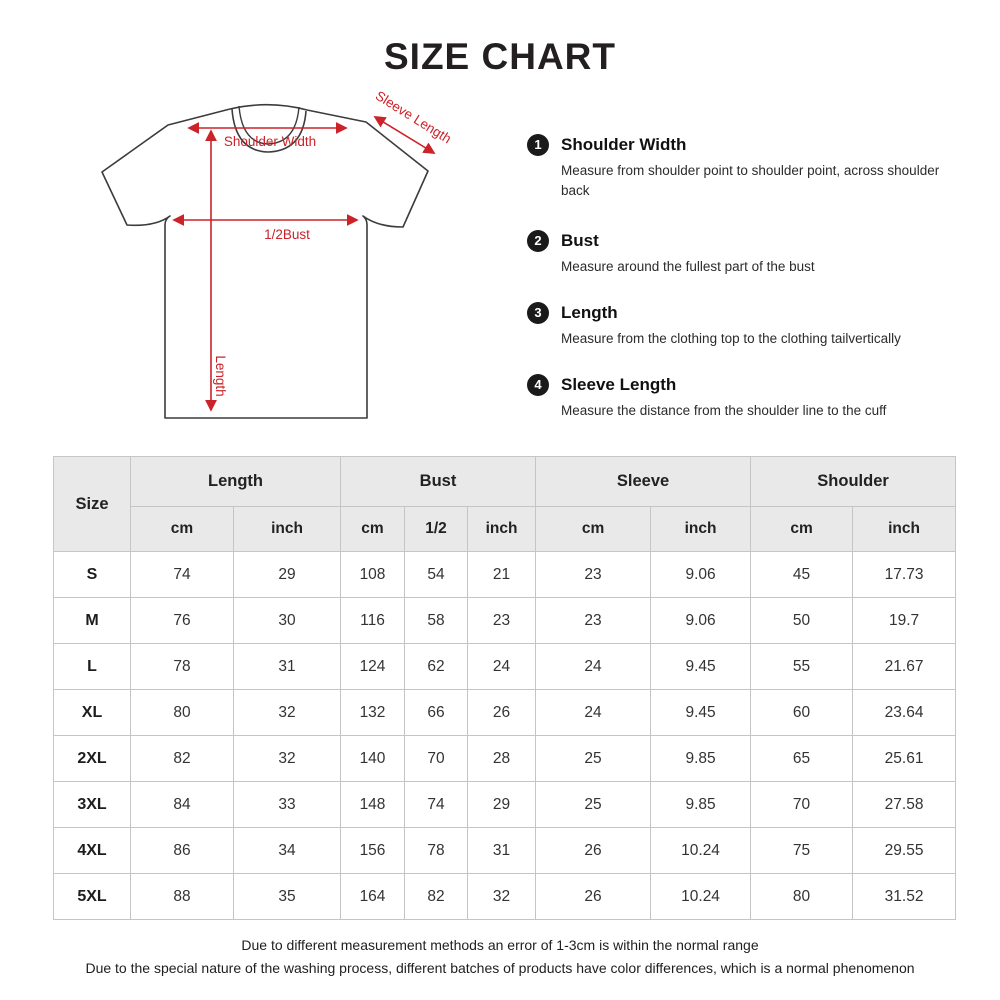 This screenshot has width=1000, height=1000. Describe the element at coordinates (538, 145) in the screenshot. I see `step-1-badge: 1` at that location.